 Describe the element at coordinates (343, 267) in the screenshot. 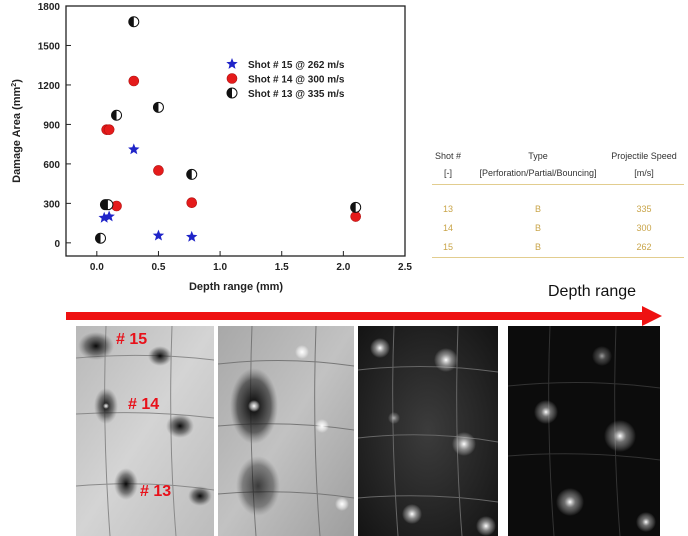

I see `x-tick-label: 2.0` at that location.